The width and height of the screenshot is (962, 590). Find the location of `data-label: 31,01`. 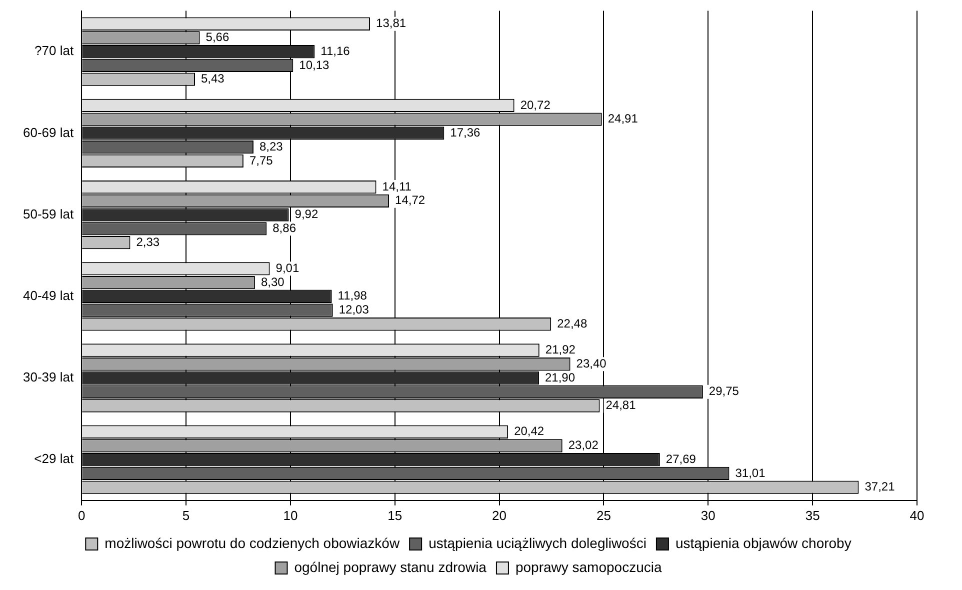

data-label: 31,01 is located at coordinates (750, 473).